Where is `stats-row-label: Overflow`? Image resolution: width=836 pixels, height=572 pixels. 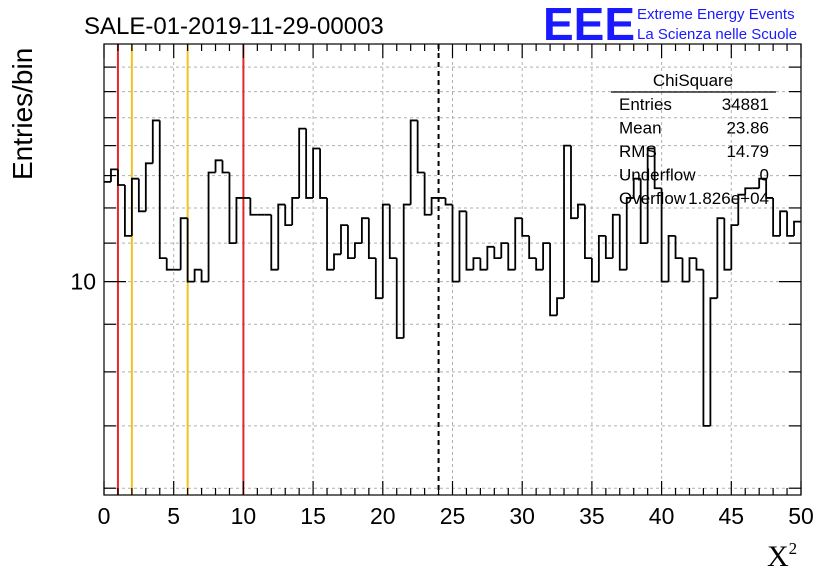 stats-row-label: Overflow is located at coordinates (653, 198).